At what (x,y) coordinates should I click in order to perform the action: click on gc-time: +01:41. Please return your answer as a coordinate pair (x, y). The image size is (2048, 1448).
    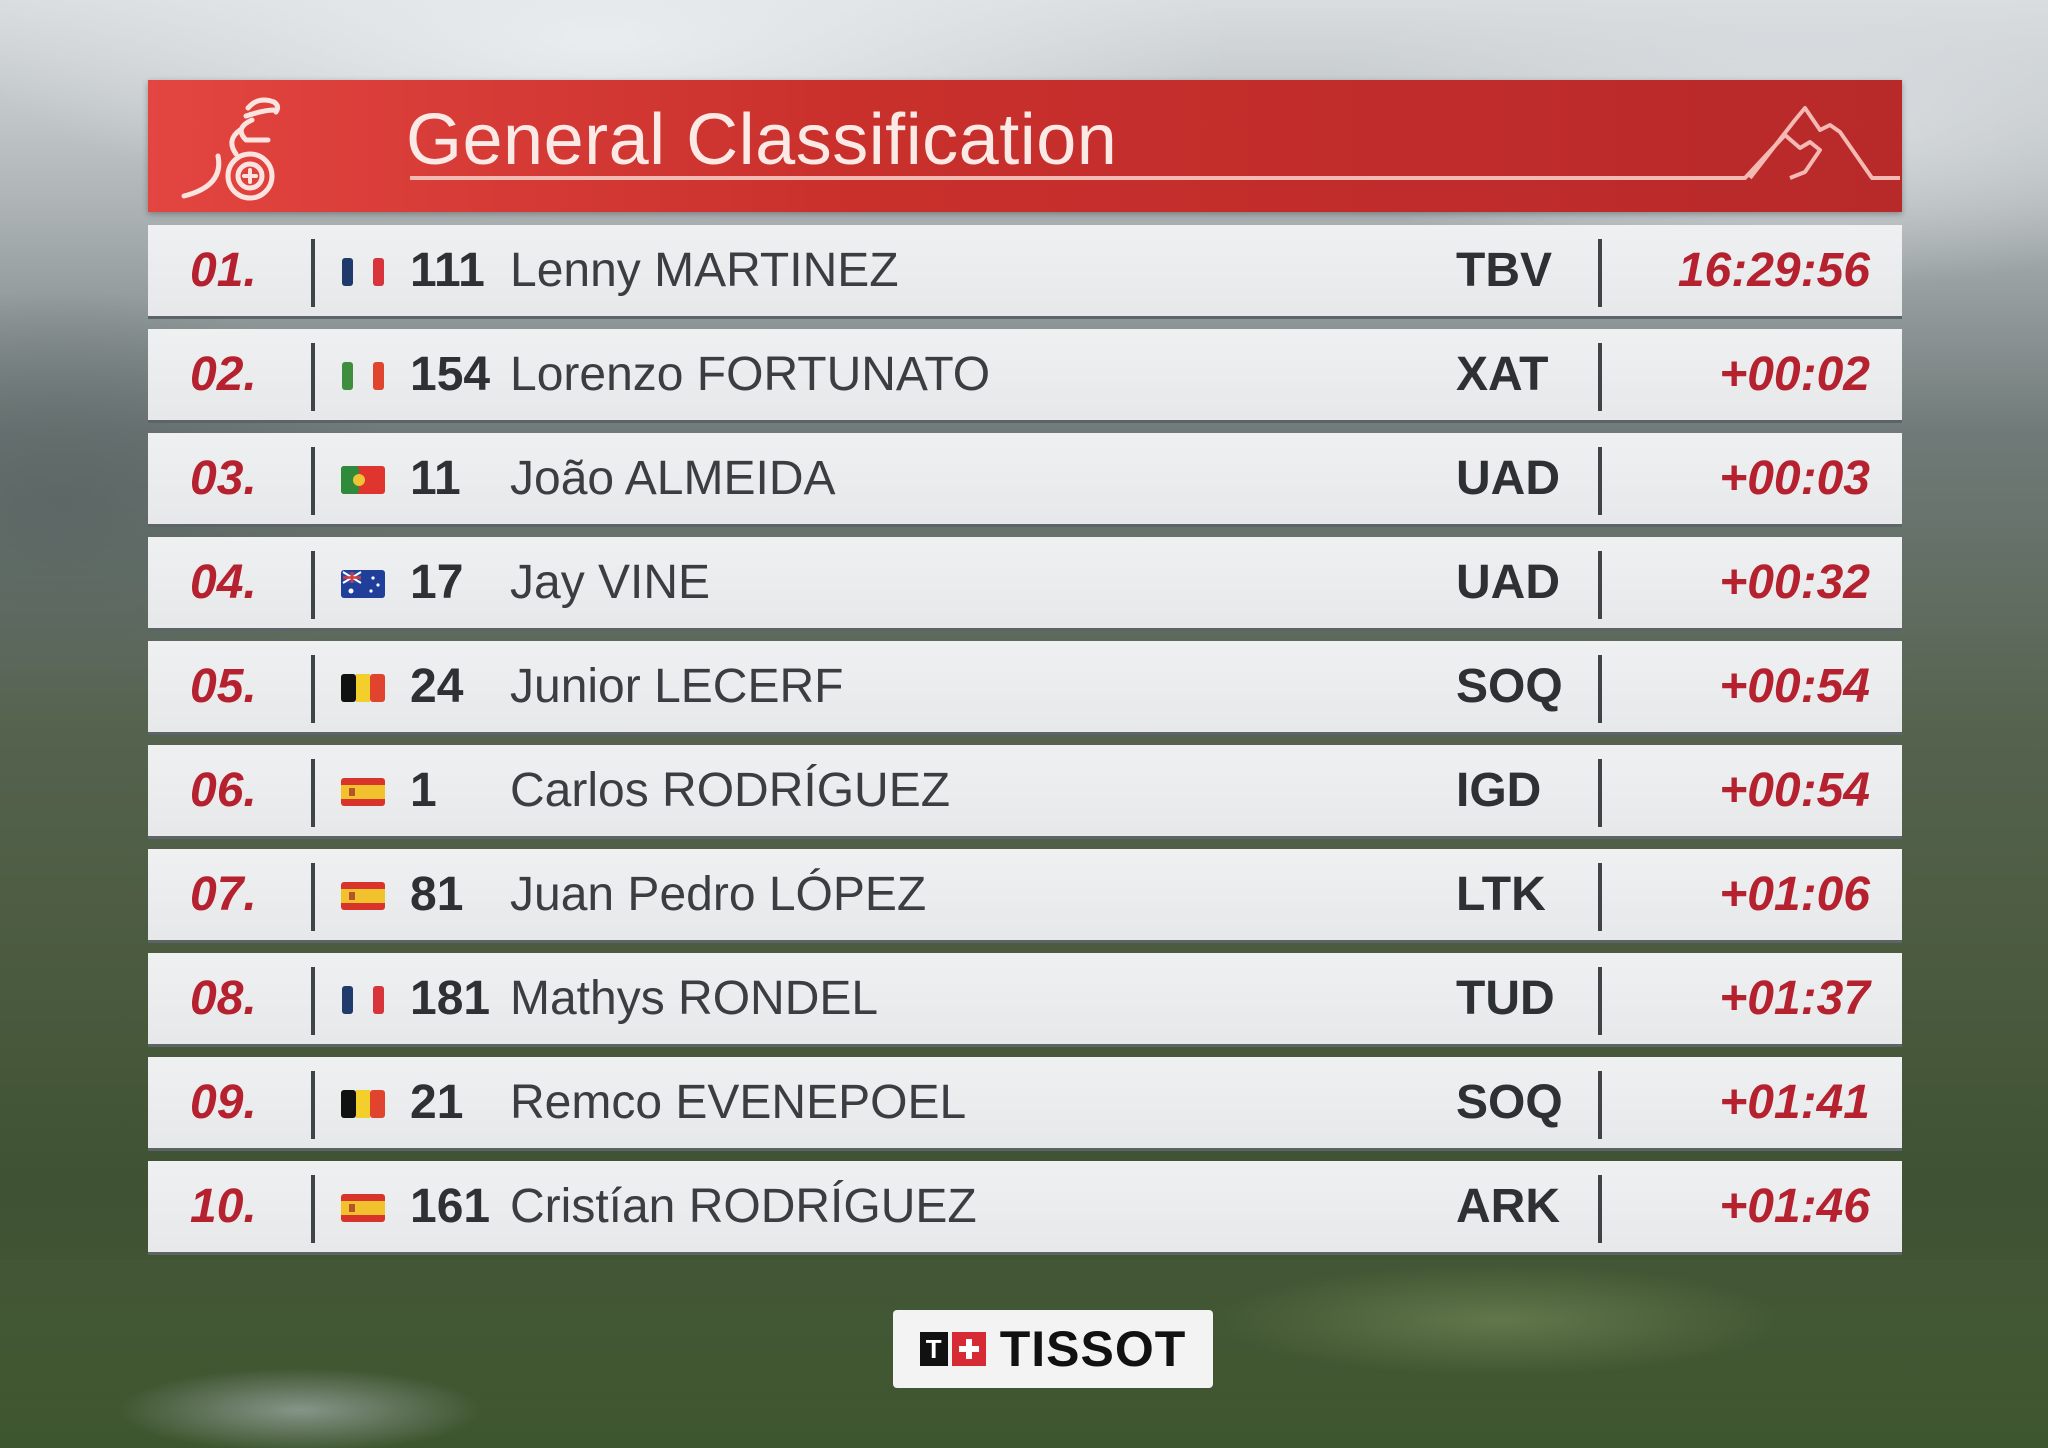
    Looking at the image, I should click on (1794, 1102).